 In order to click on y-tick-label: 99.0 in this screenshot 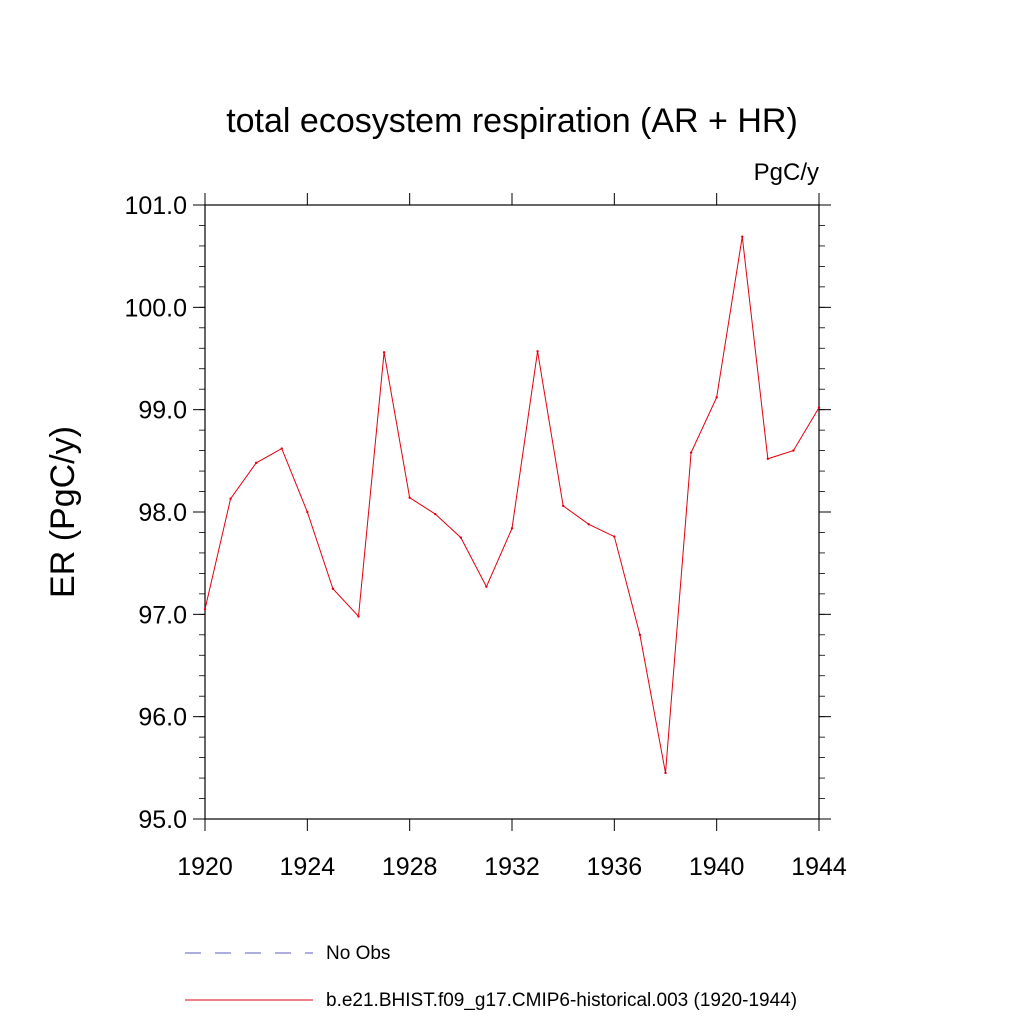, I will do `click(162, 411)`.